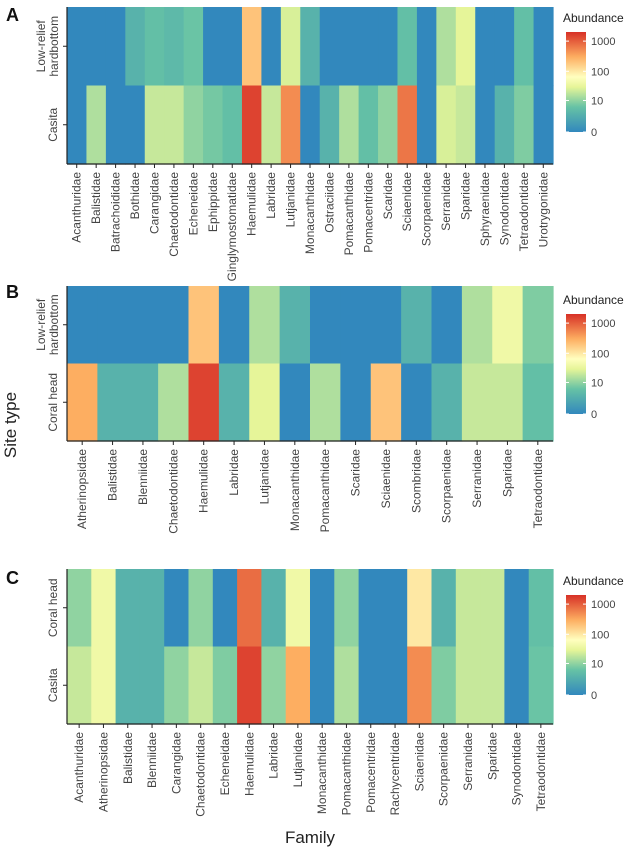 This screenshot has width=632, height=850. What do you see at coordinates (368, 212) in the screenshot?
I see `x-tick-label: Pomacentridae` at bounding box center [368, 212].